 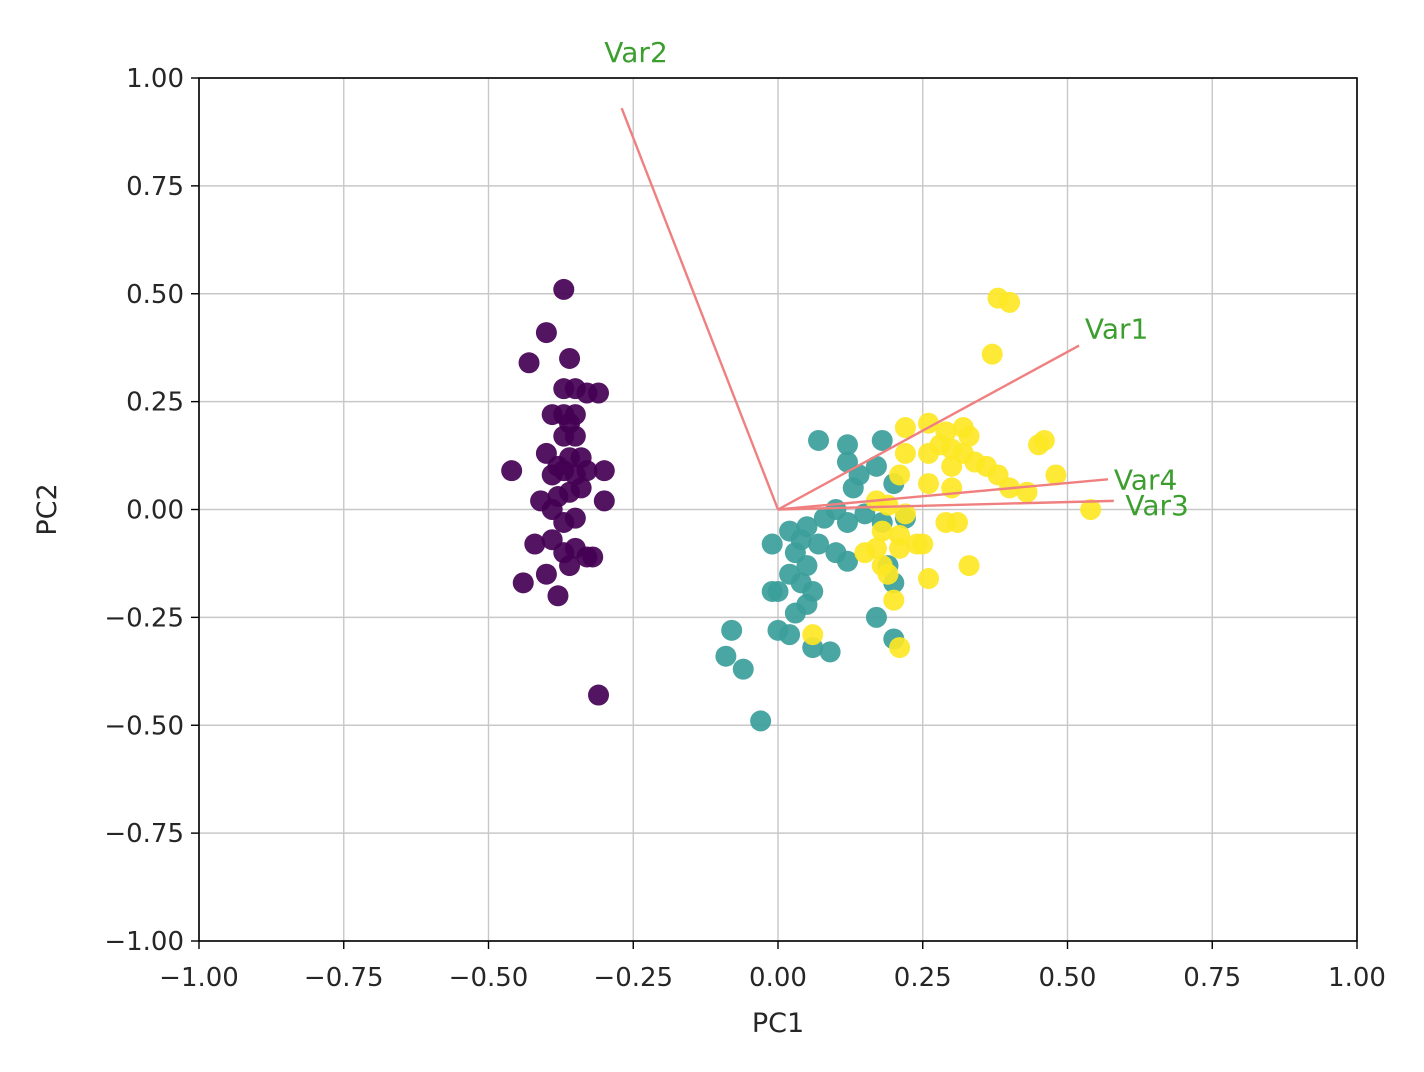 I want to click on vector-var2-label: Var2, so click(x=635, y=52).